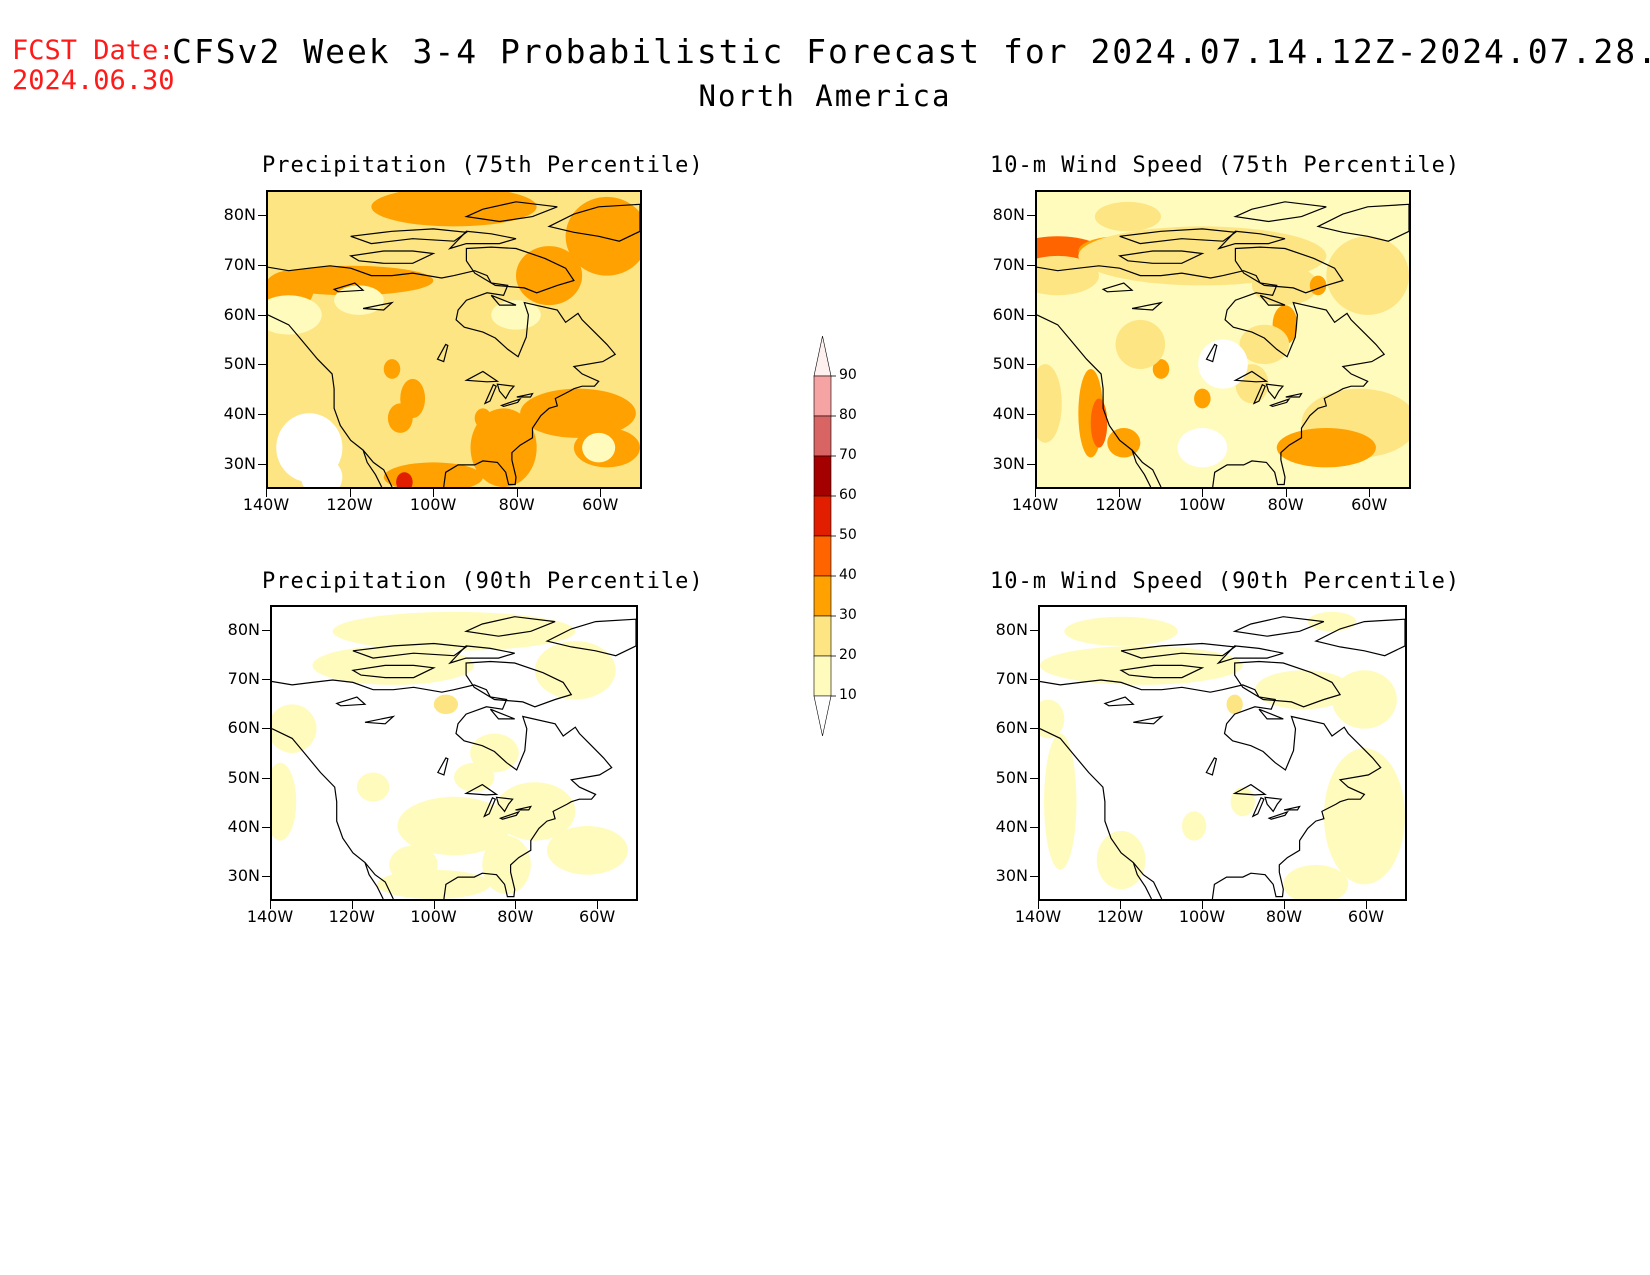 This screenshot has height=1275, width=1650. What do you see at coordinates (824, 536) in the screenshot?
I see `colorbar-graphic` at bounding box center [824, 536].